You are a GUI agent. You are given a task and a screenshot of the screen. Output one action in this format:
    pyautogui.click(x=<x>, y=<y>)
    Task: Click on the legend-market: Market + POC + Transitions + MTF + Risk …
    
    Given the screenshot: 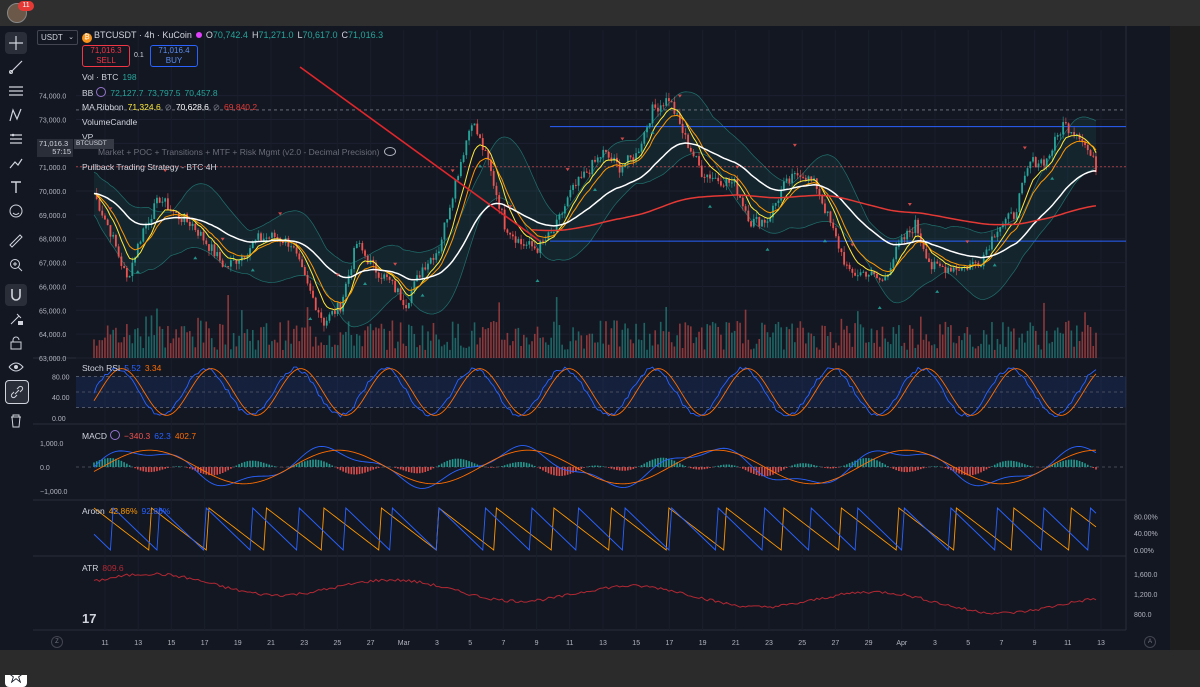 What is the action you would take?
    pyautogui.click(x=247, y=152)
    